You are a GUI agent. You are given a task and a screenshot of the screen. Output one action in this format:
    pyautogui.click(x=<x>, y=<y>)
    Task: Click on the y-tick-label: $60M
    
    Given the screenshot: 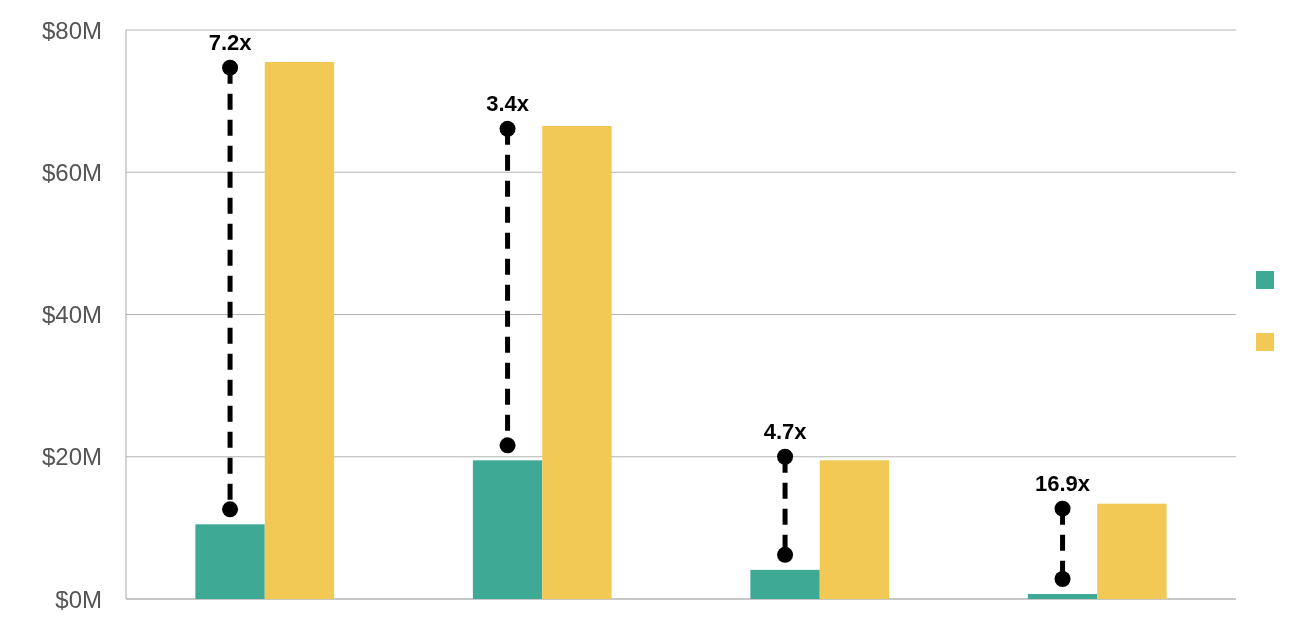 What is the action you would take?
    pyautogui.click(x=71, y=172)
    